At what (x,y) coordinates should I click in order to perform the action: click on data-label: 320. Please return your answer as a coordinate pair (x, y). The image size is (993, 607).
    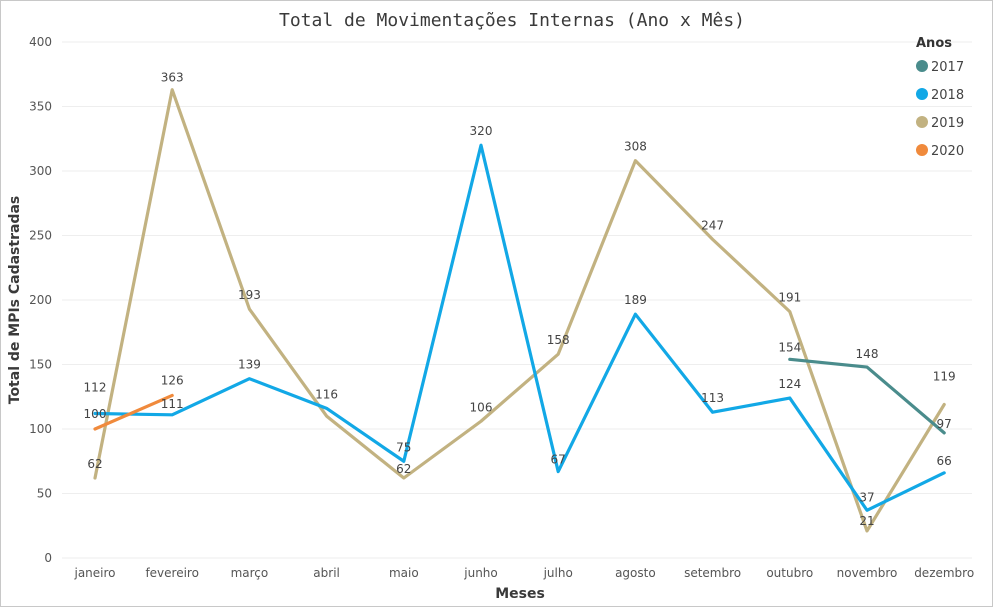
    Looking at the image, I should click on (481, 131).